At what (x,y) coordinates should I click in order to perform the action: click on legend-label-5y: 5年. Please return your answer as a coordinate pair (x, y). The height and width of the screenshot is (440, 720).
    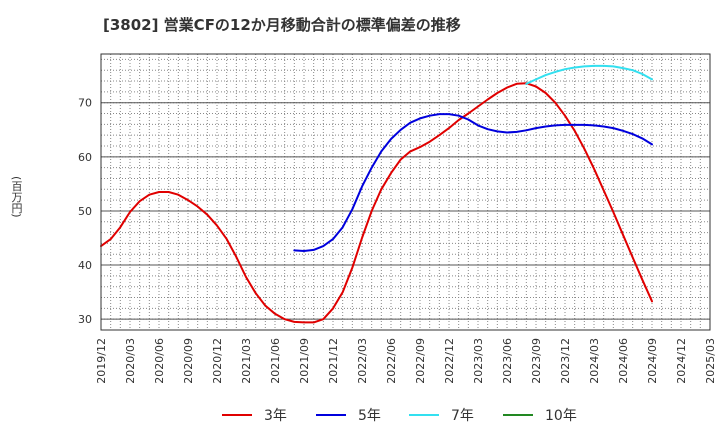
    Looking at the image, I should click on (369, 416).